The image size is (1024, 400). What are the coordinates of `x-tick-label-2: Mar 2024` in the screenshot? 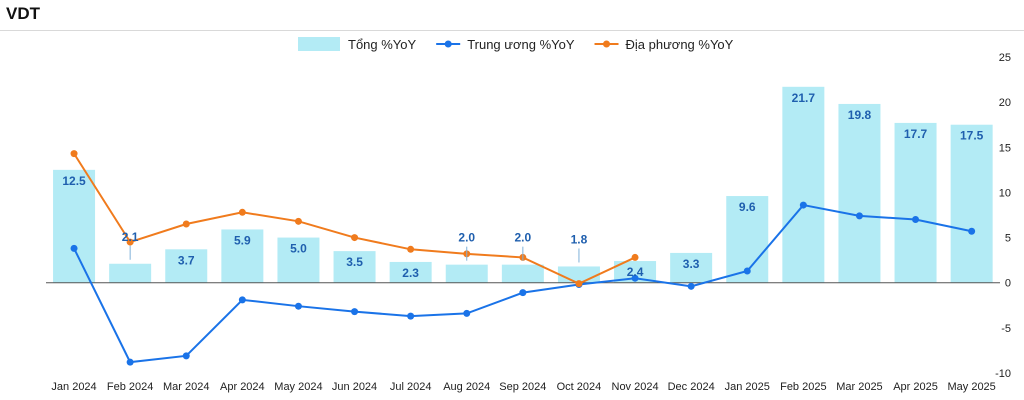 It's located at (186, 387).